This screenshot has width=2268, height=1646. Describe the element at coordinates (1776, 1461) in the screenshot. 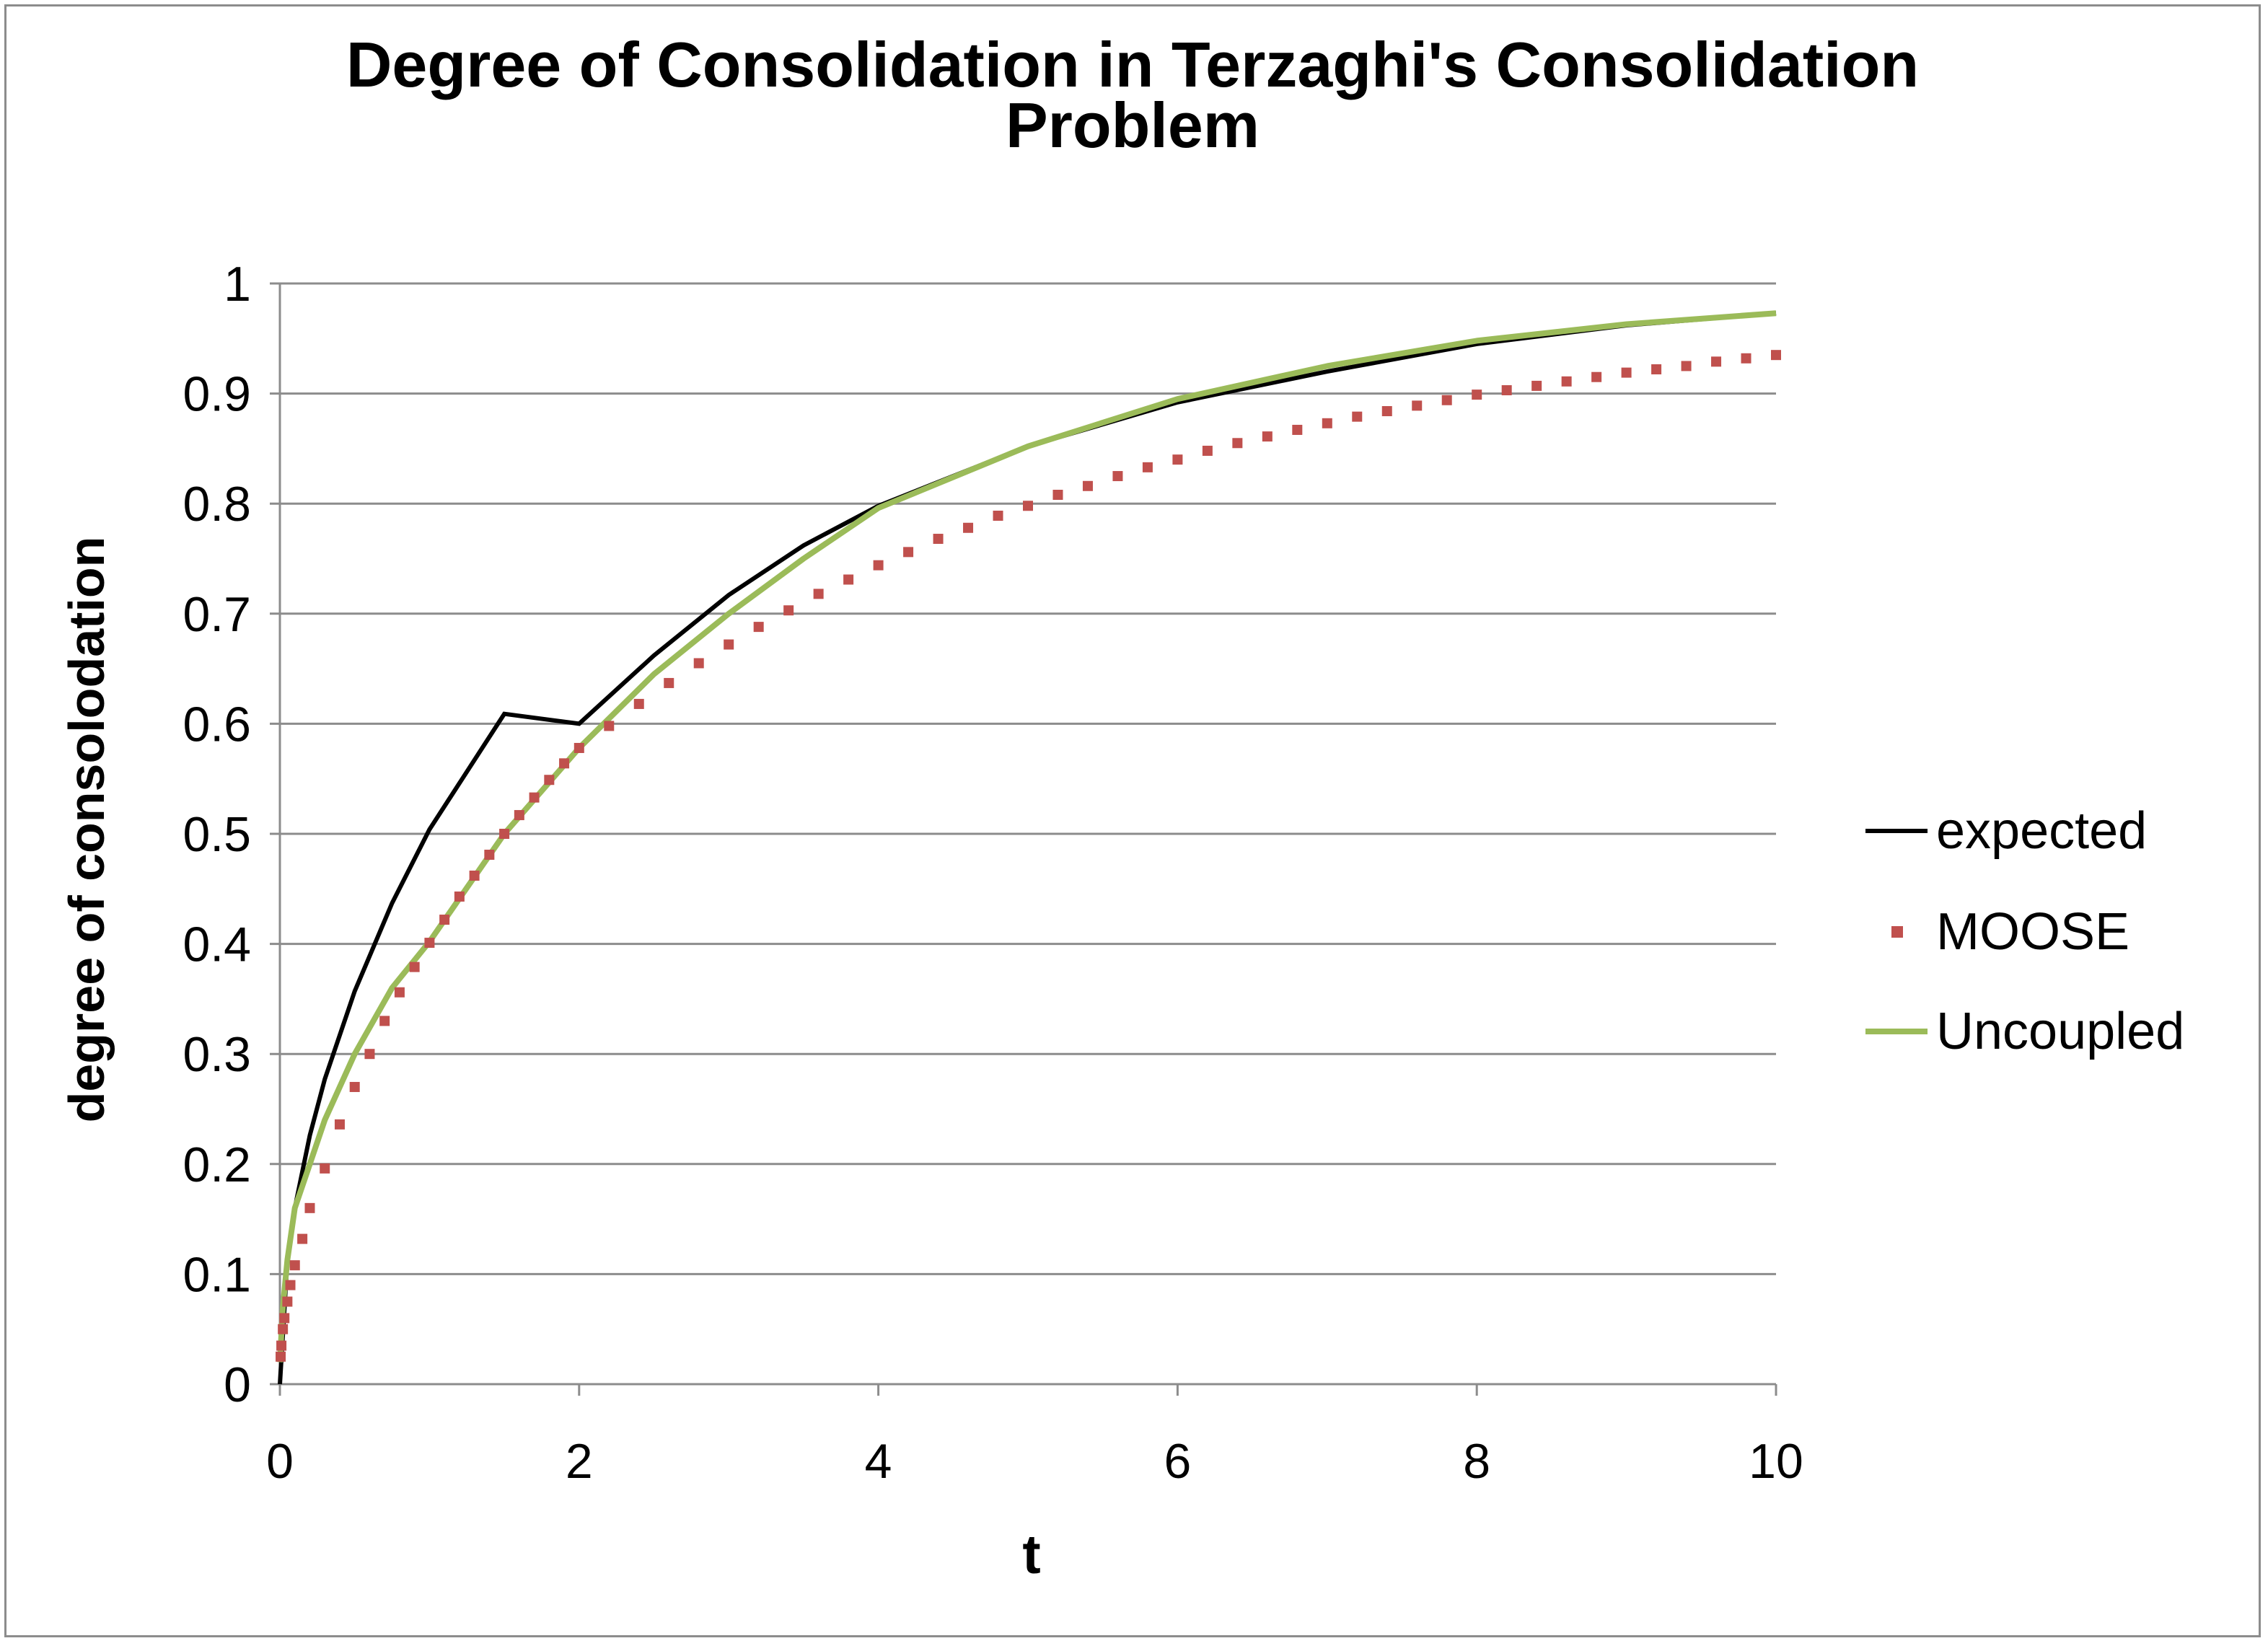

I see `x-tick-label-10: 10` at that location.